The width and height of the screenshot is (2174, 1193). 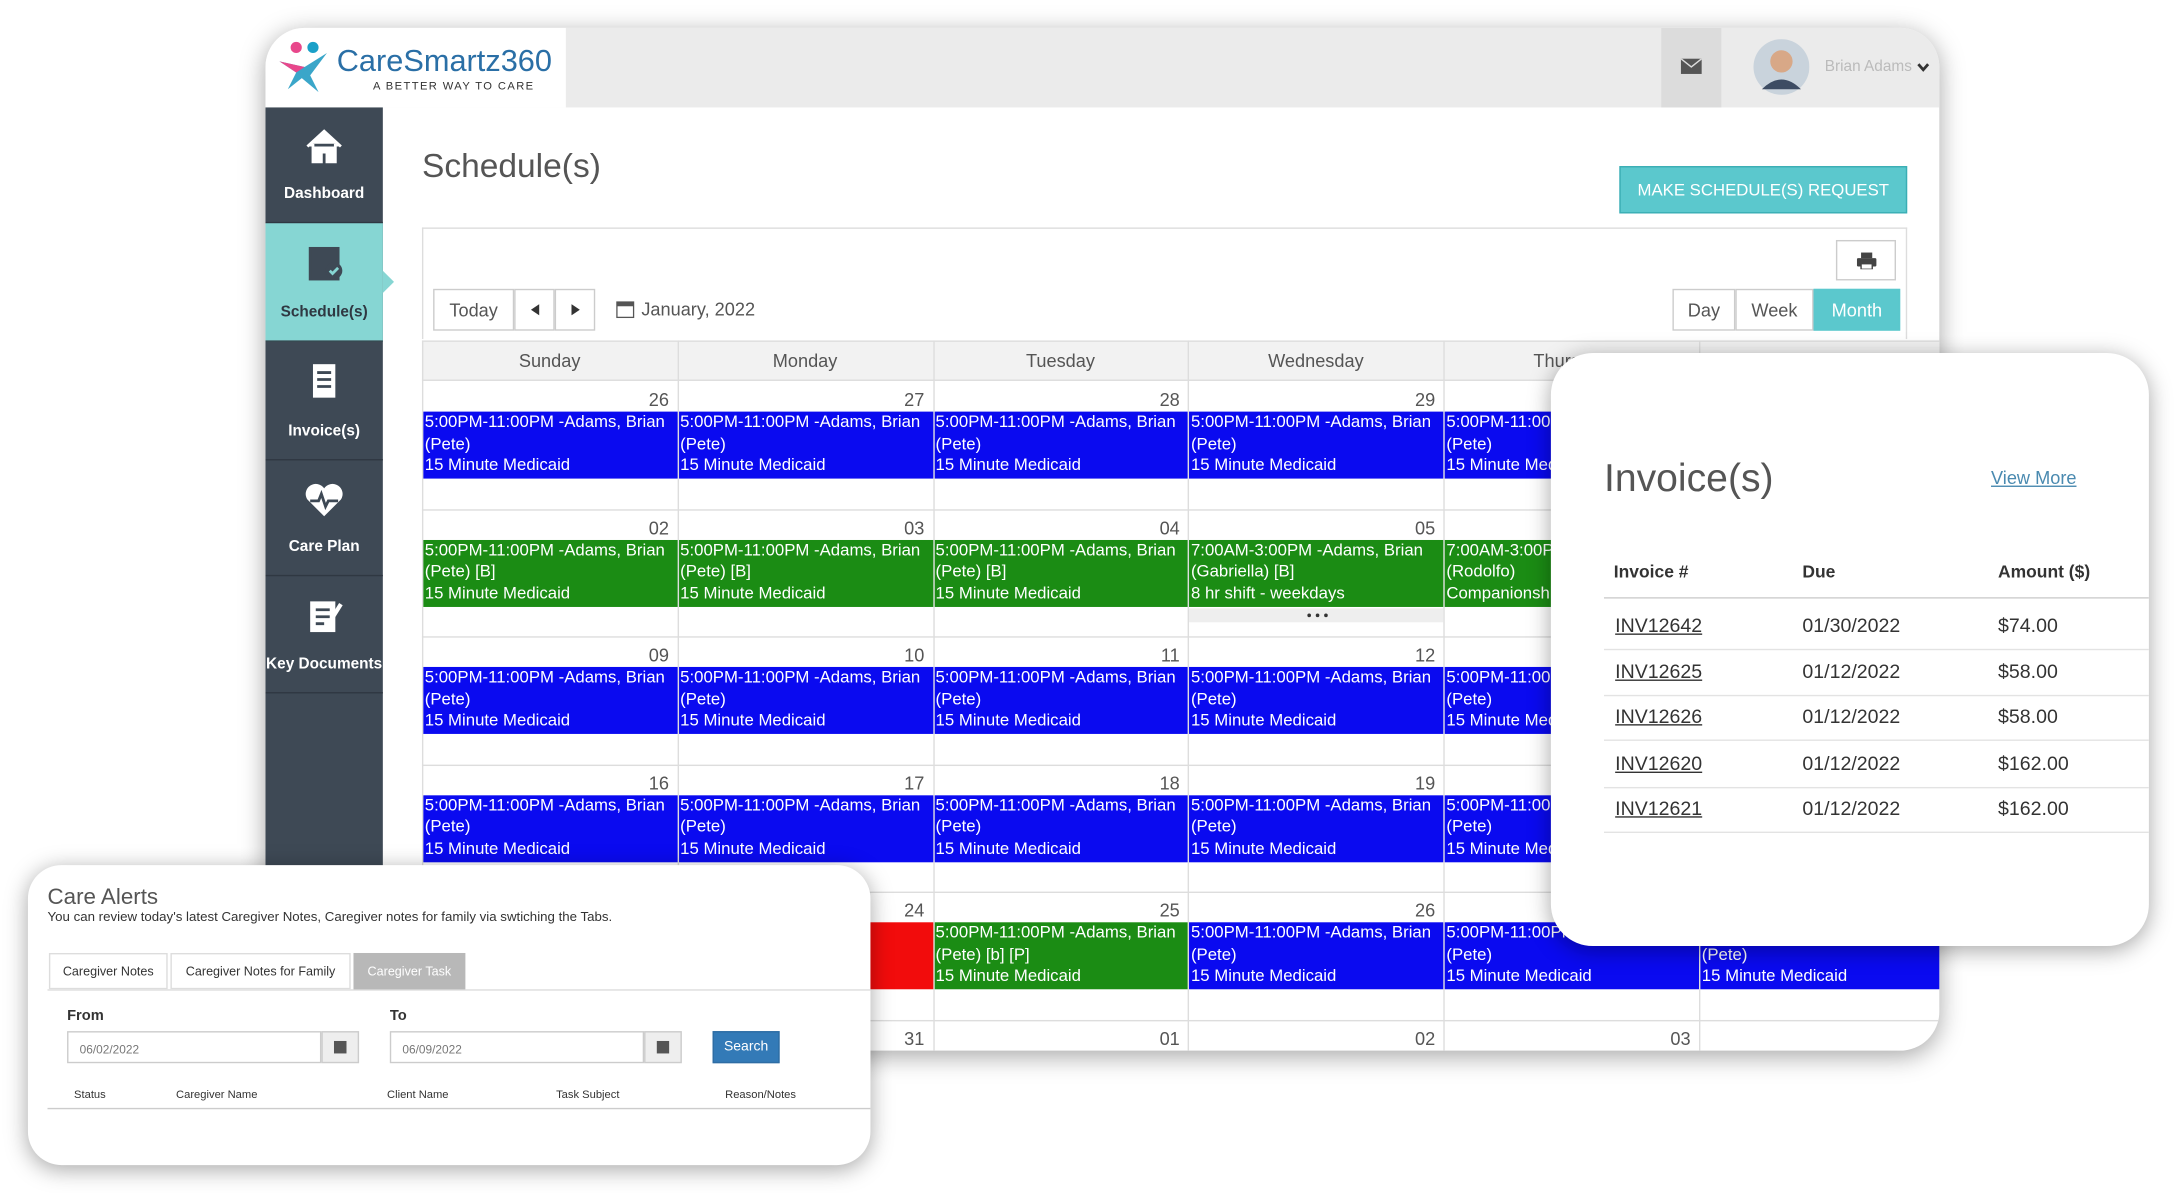 What do you see at coordinates (474, 309) in the screenshot?
I see `today-button: Today` at bounding box center [474, 309].